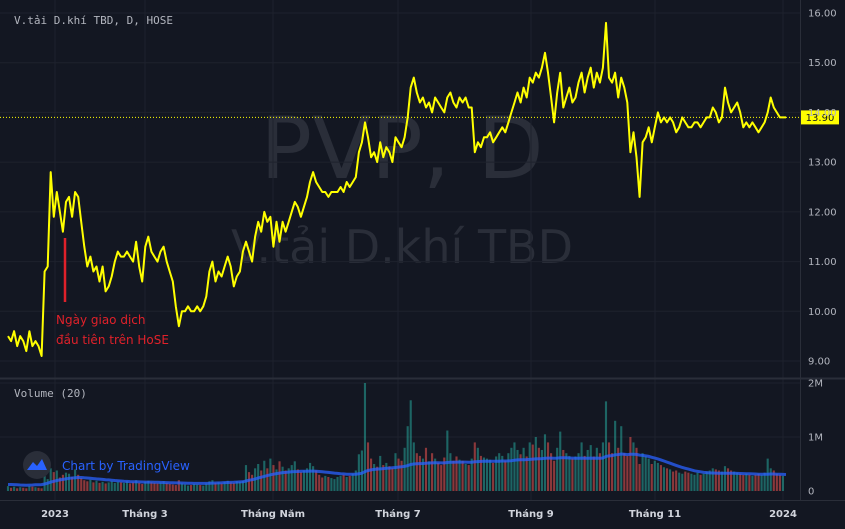  What do you see at coordinates (93, 20) in the screenshot?
I see `chart-header: V.tải D.khí TBD, D, HOSE` at bounding box center [93, 20].